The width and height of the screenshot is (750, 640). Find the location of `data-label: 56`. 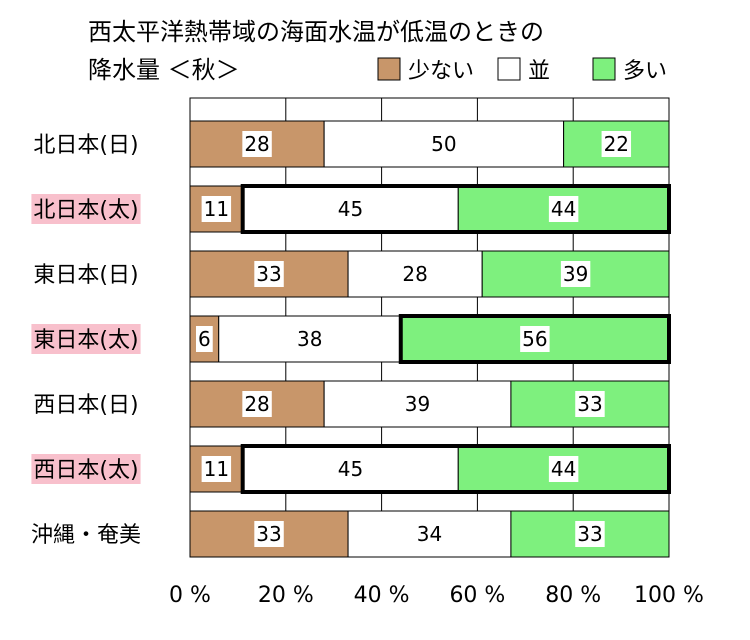

data-label: 56 is located at coordinates (534, 339).